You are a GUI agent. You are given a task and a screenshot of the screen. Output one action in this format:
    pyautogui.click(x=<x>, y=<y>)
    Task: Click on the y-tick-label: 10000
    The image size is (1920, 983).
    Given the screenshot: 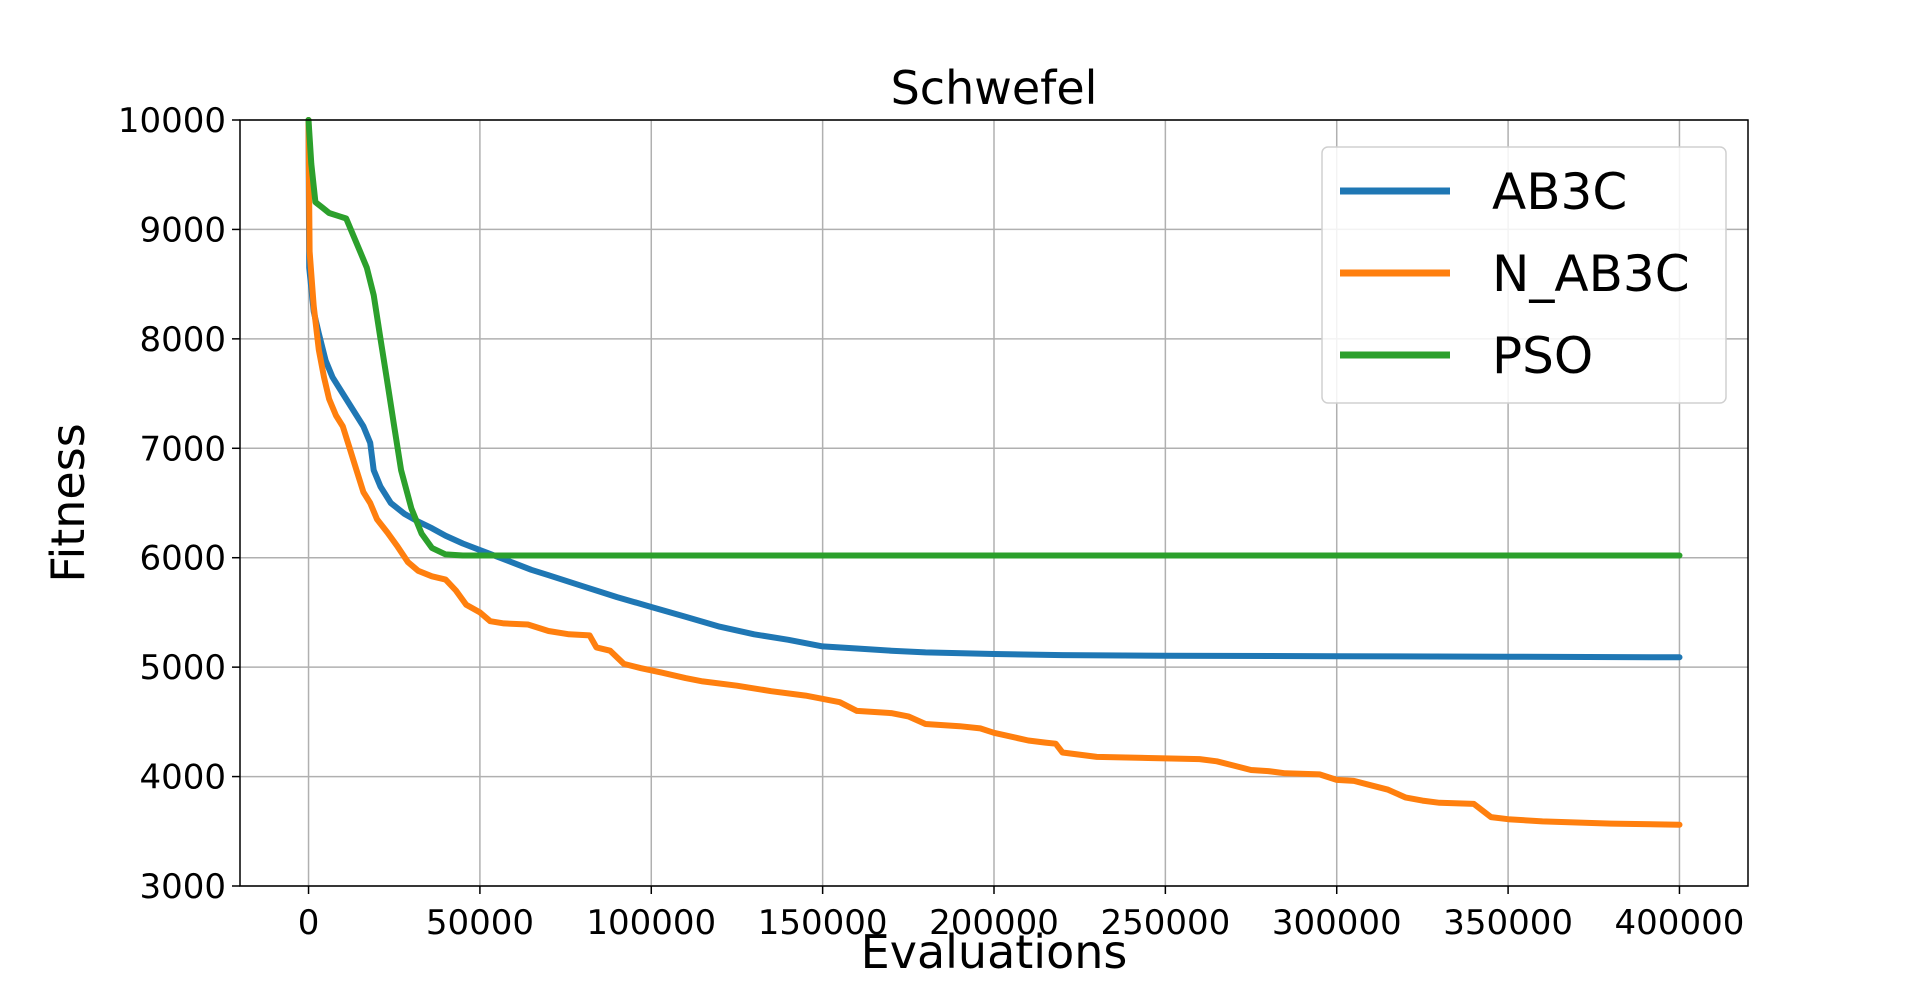 What is the action you would take?
    pyautogui.click(x=172, y=121)
    